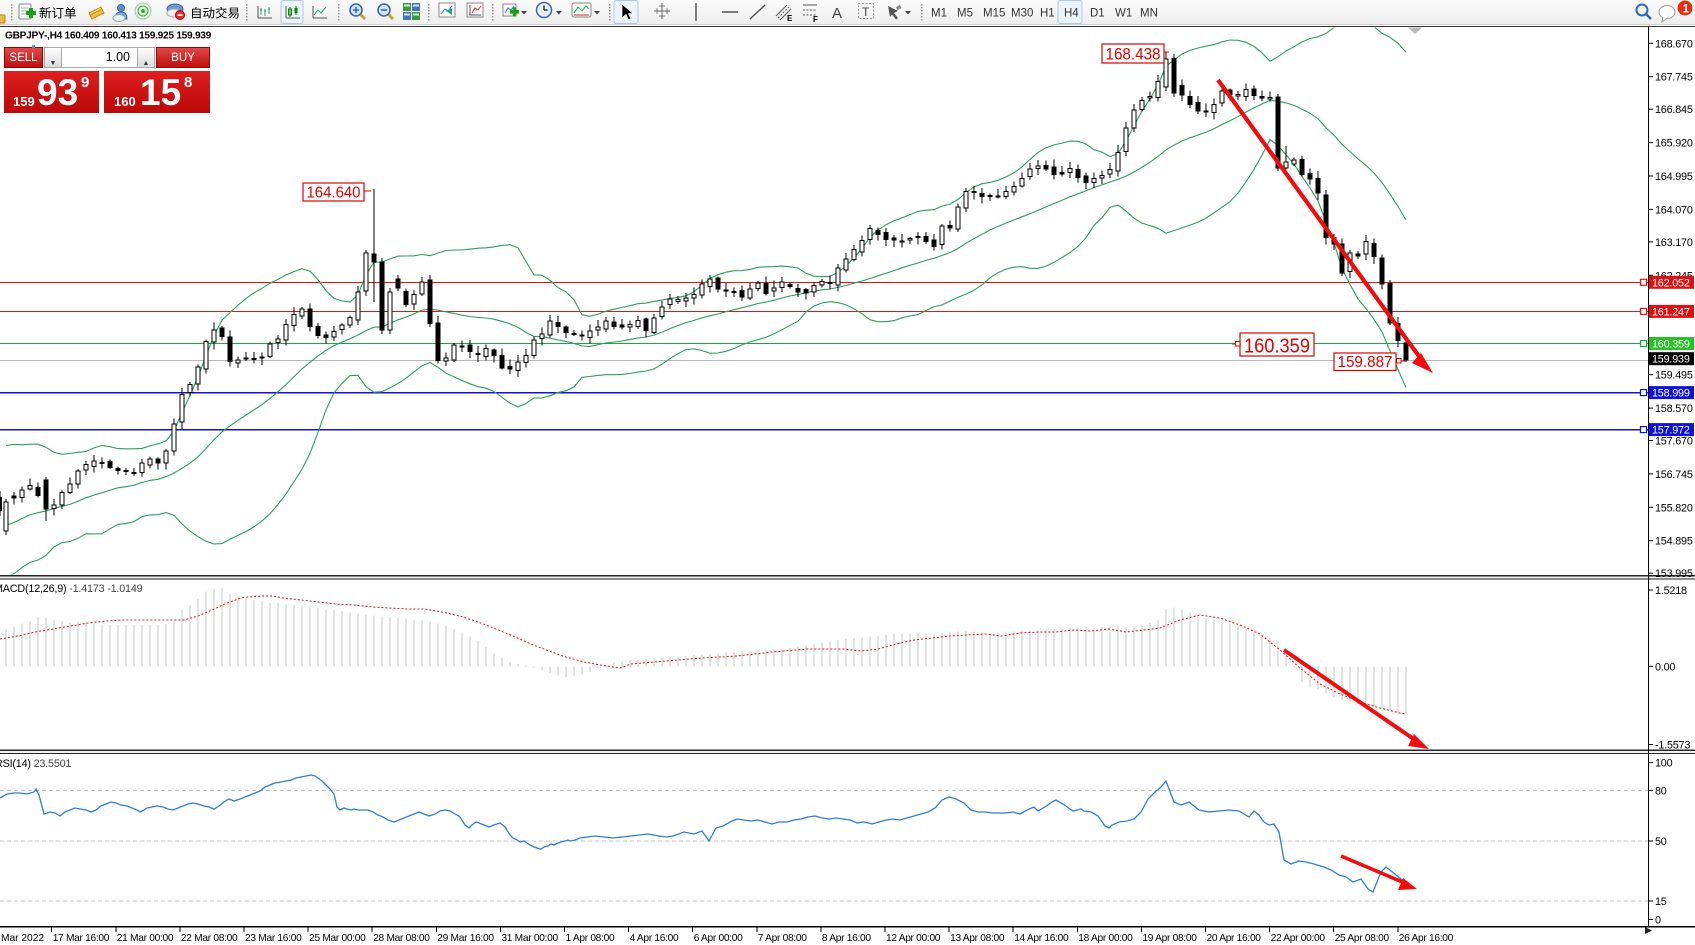 The width and height of the screenshot is (1695, 945). What do you see at coordinates (1658, 921) in the screenshot?
I see `svg-text: 0` at bounding box center [1658, 921].